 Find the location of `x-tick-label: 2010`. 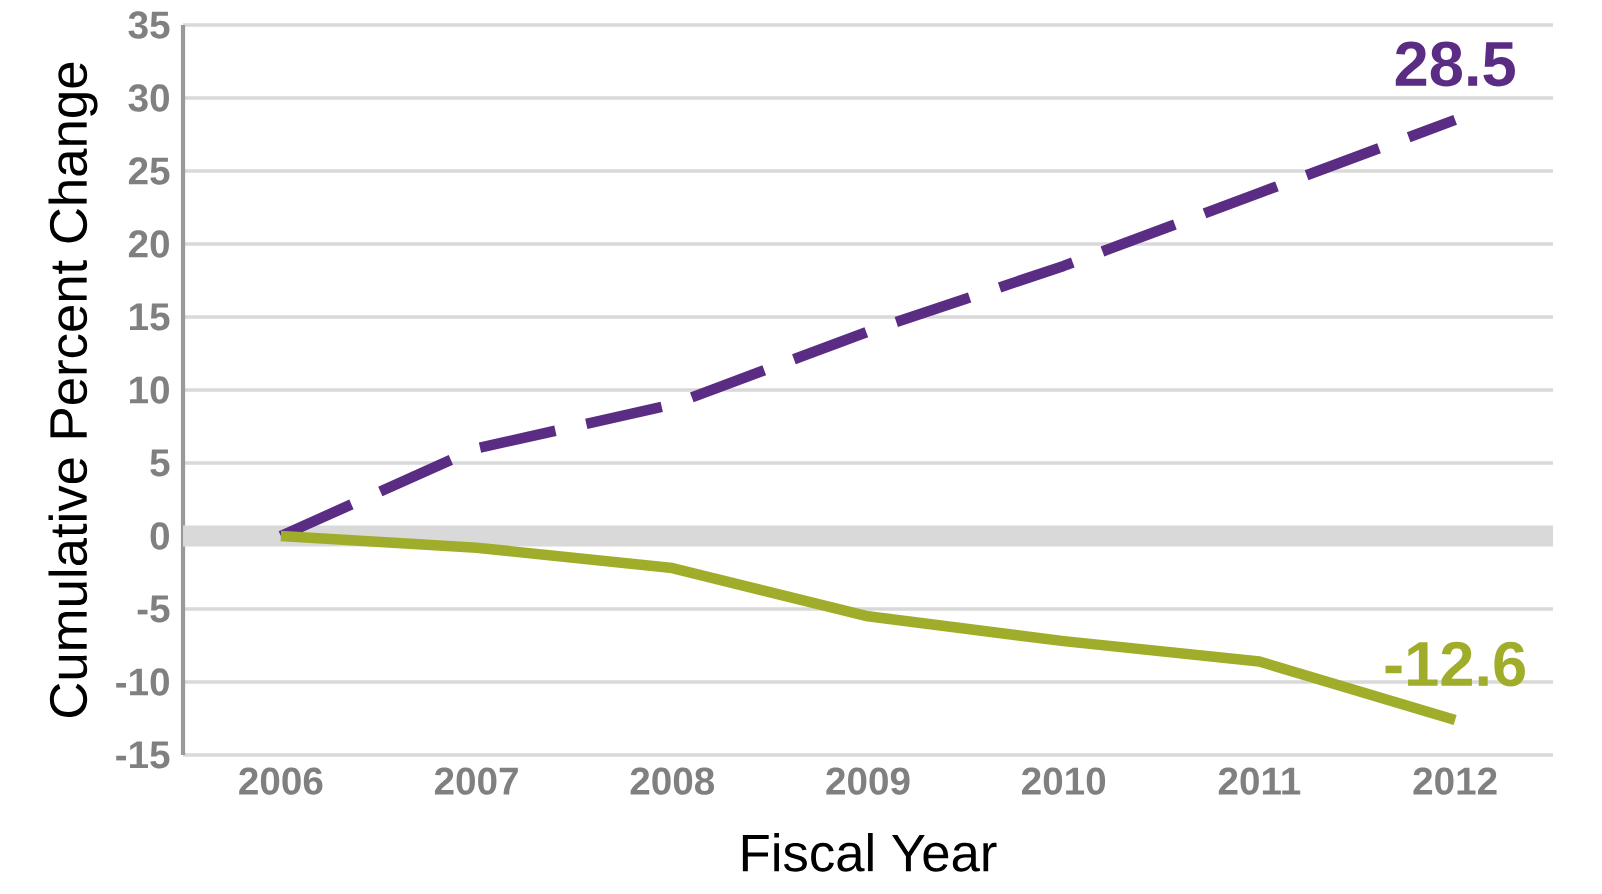

x-tick-label: 2010 is located at coordinates (1064, 781).